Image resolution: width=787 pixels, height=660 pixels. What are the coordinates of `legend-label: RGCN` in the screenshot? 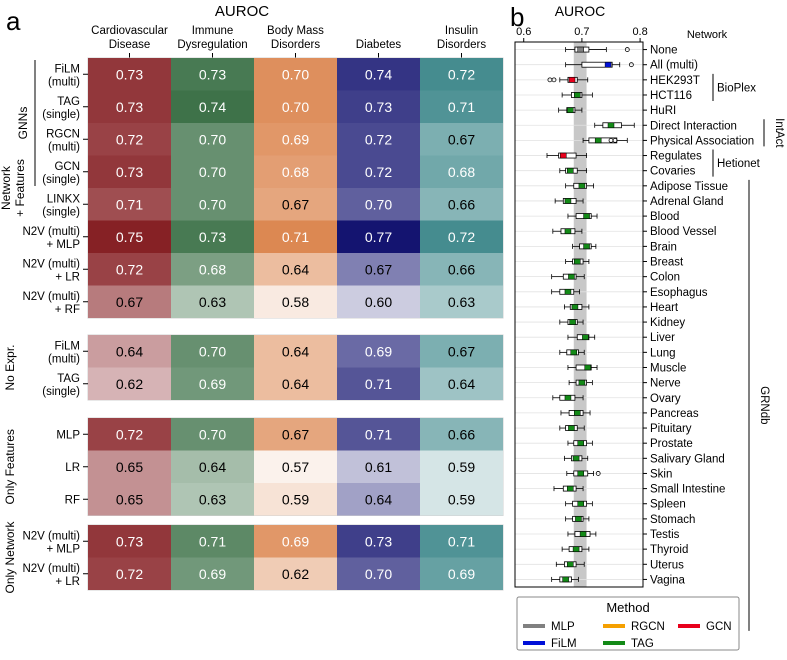 It's located at (648, 627).